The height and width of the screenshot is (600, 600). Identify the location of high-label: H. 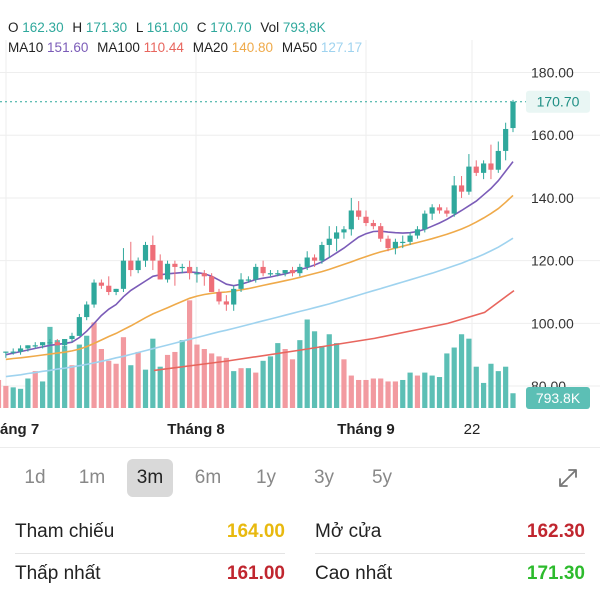
(77, 27).